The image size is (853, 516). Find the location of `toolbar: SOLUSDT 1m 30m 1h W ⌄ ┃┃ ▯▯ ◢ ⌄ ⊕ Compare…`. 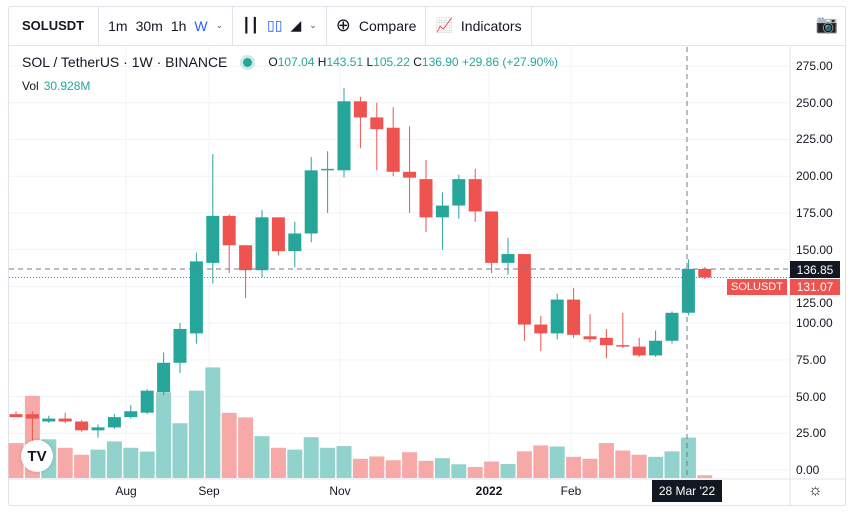

toolbar: SOLUSDT 1m 30m 1h W ⌄ ┃┃ ▯▯ ◢ ⌄ ⊕ Compare… is located at coordinates (427, 26).